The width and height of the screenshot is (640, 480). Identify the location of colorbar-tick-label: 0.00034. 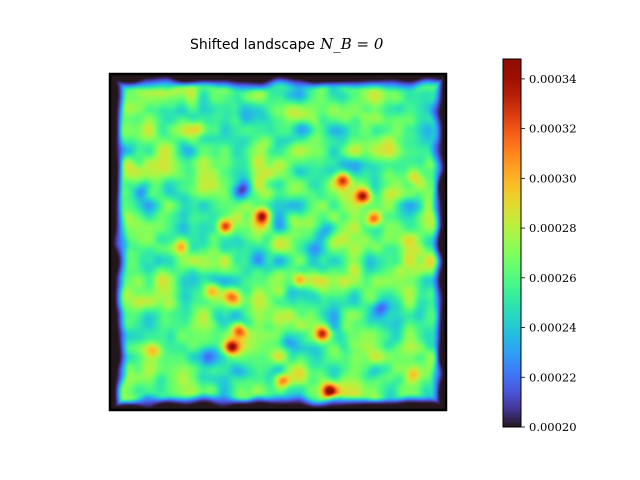
(553, 79).